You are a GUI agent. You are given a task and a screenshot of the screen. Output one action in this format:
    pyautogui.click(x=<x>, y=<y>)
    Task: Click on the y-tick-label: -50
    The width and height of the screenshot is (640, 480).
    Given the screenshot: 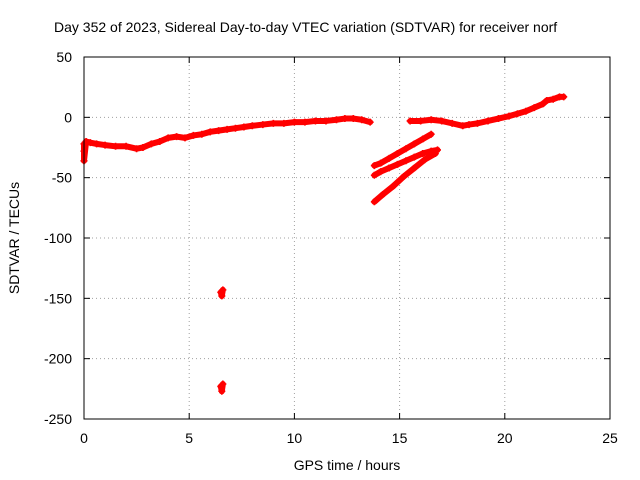 What is the action you would take?
    pyautogui.click(x=62, y=178)
    